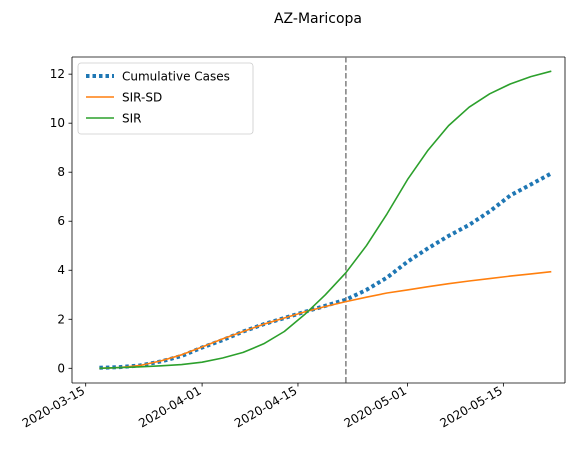 The height and width of the screenshot is (460, 576). Describe the element at coordinates (470, 406) in the screenshot. I see `x-tick-label: 2020-05-15` at that location.